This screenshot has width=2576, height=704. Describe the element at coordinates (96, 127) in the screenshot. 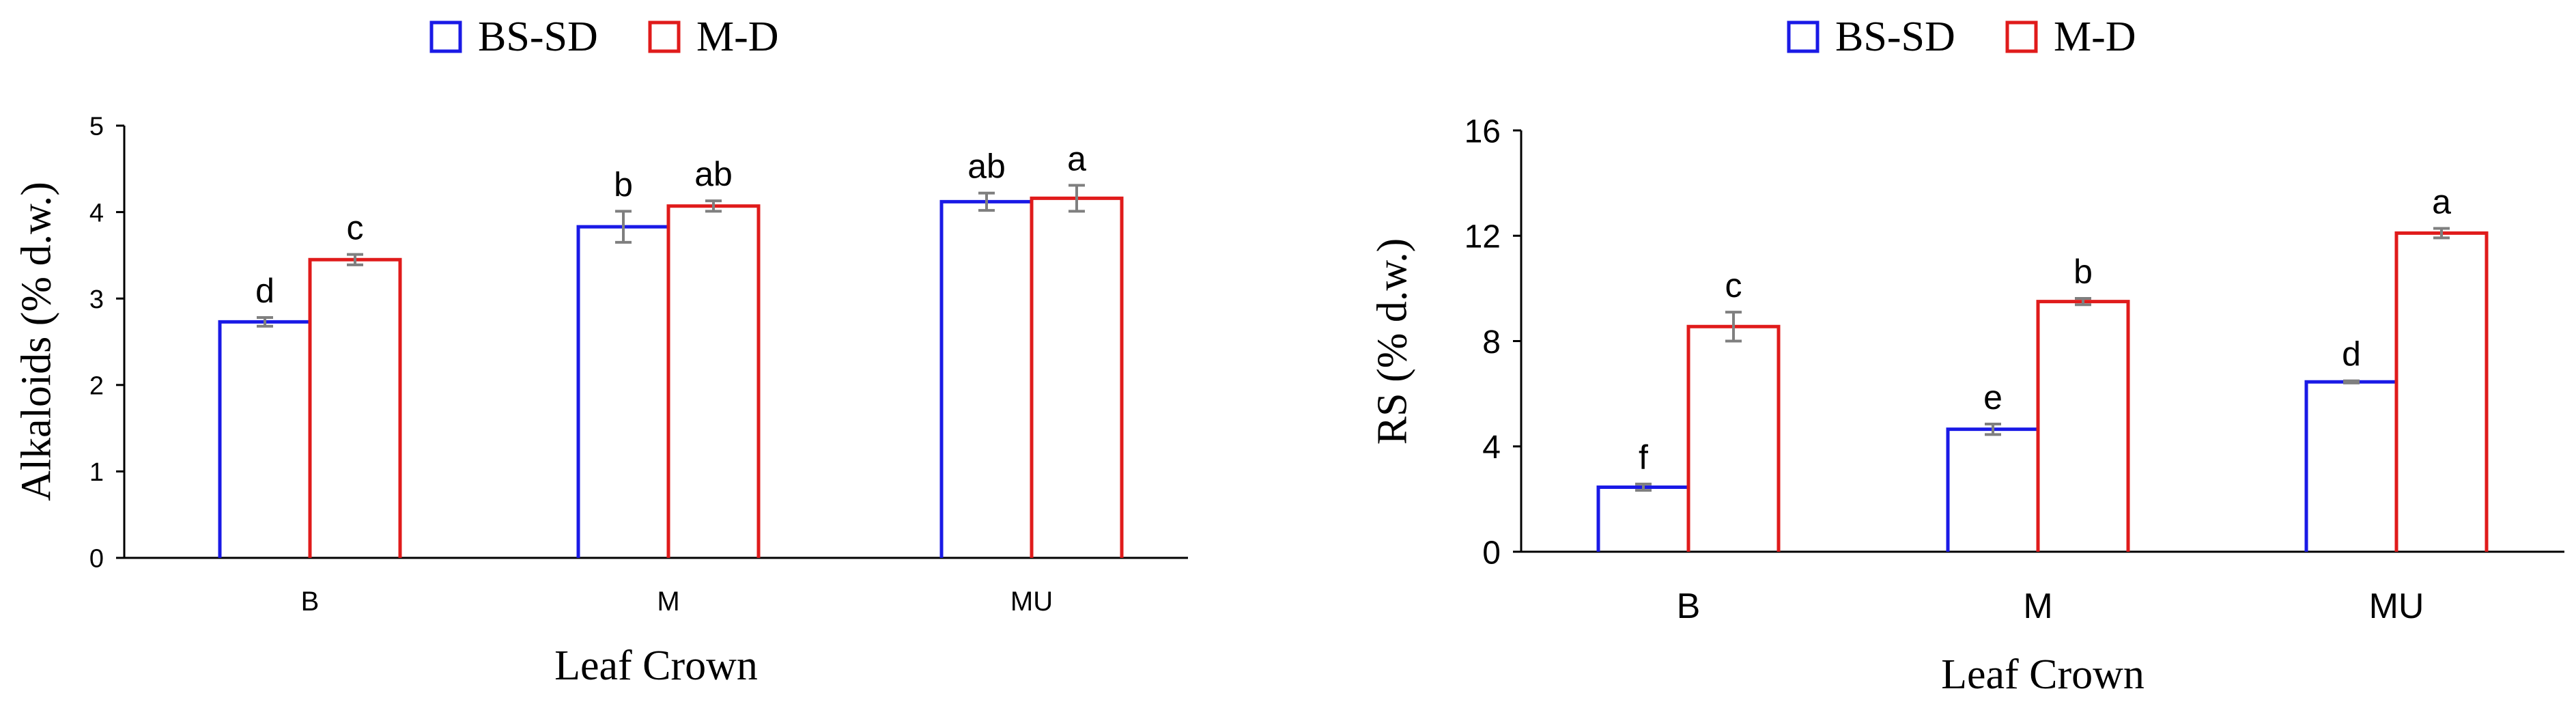

I see `y-tick-label: 5` at that location.